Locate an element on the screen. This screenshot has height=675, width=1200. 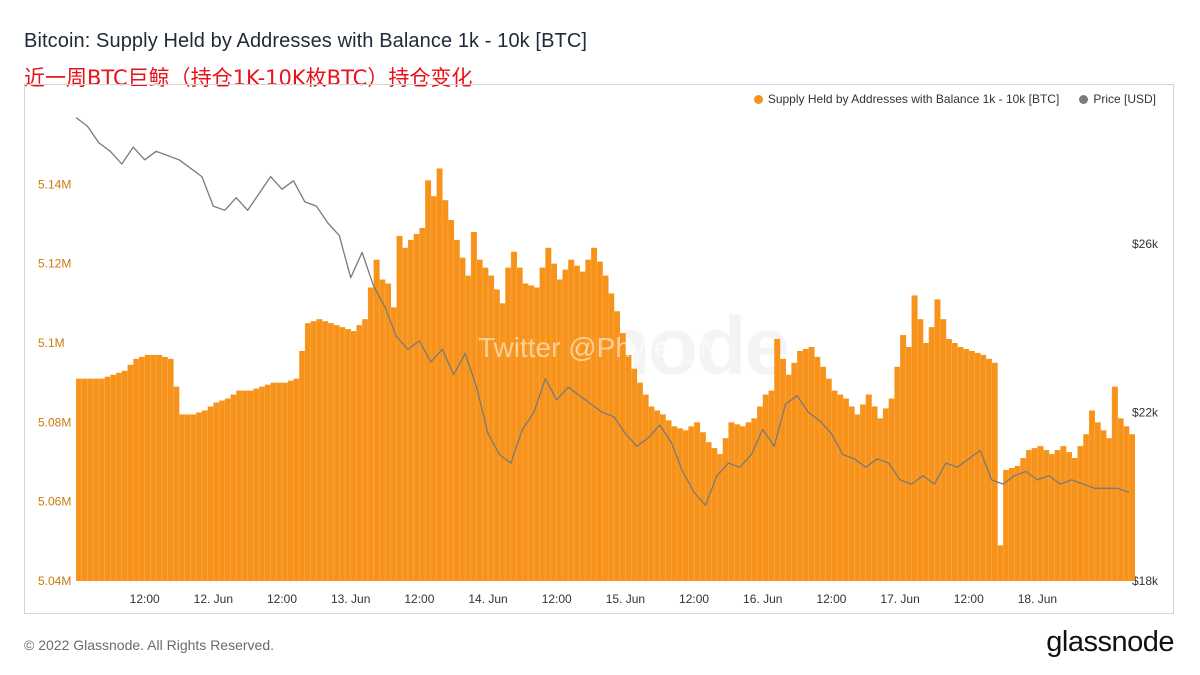
legend-dot-icon is located at coordinates (758, 99).